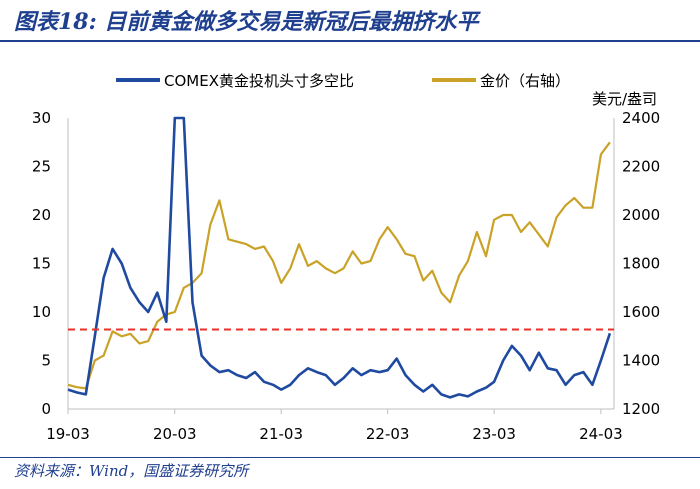 The height and width of the screenshot is (489, 700). I want to click on x-tick-label: 23-03, so click(494, 434).